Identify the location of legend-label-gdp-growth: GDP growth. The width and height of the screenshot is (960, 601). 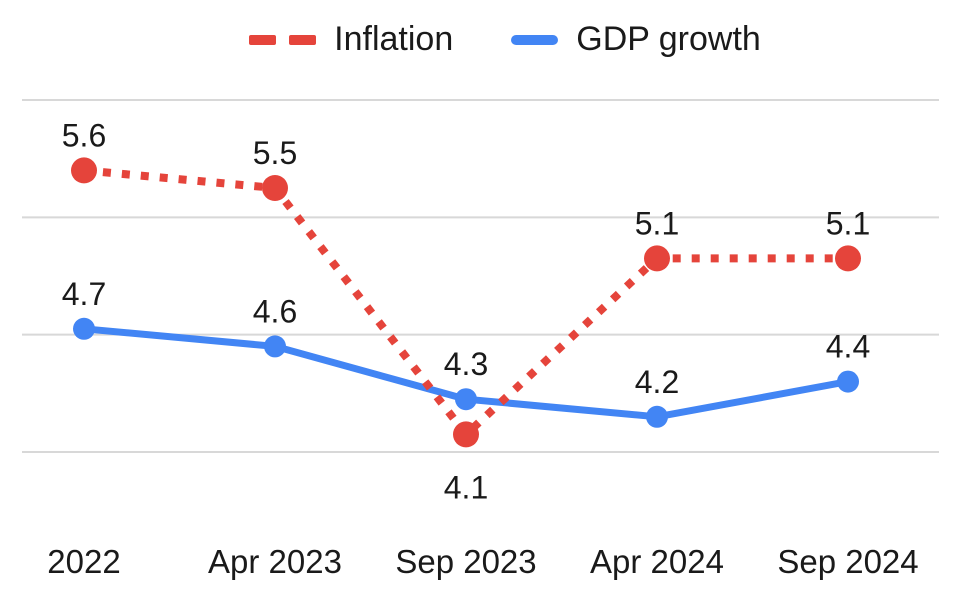
(668, 39).